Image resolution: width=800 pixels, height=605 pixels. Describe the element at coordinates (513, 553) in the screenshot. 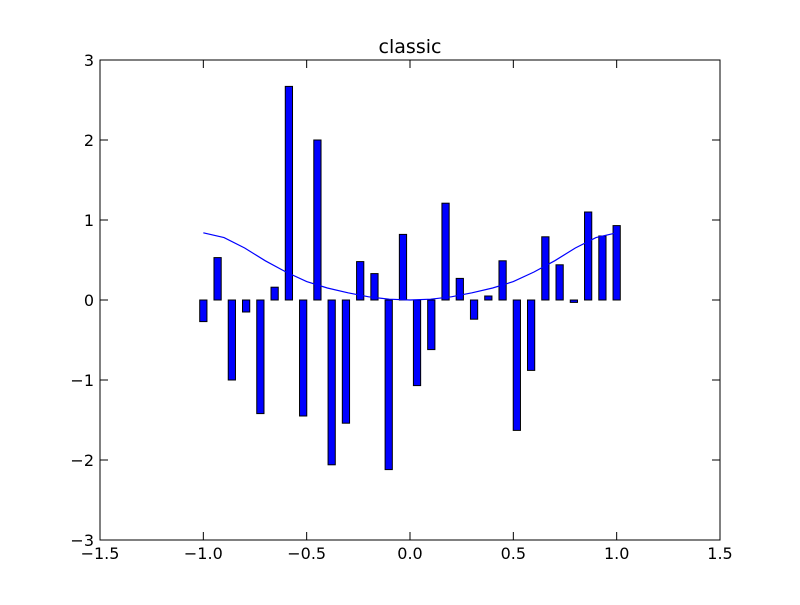

I see `x-tick-label: 0.5` at that location.